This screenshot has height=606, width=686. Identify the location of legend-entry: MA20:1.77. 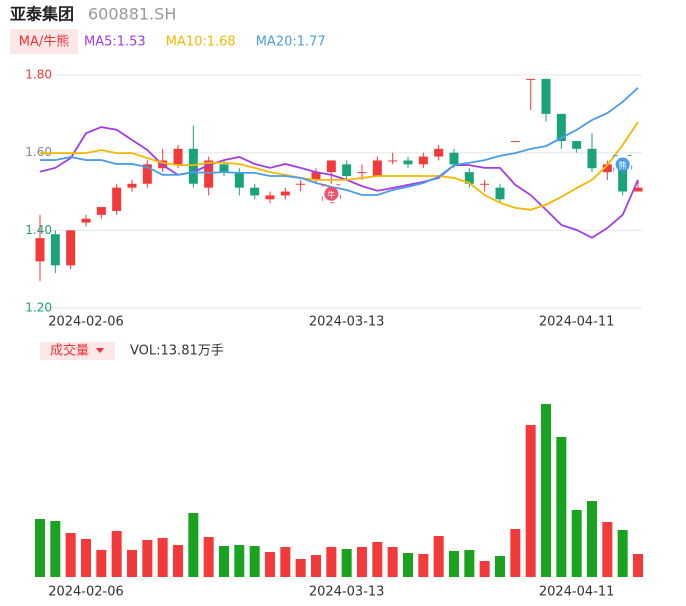
(291, 42).